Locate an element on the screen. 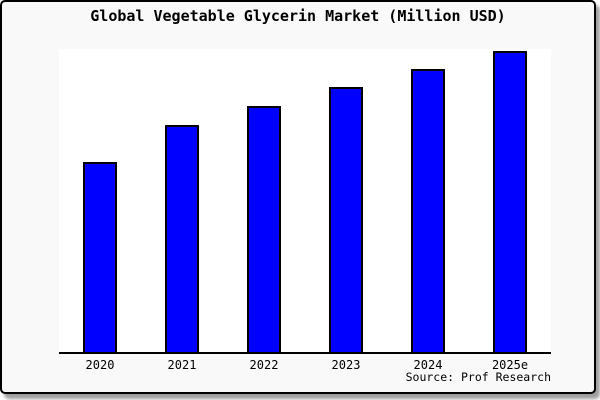  x-tick-label-2020: 2020 is located at coordinates (100, 365).